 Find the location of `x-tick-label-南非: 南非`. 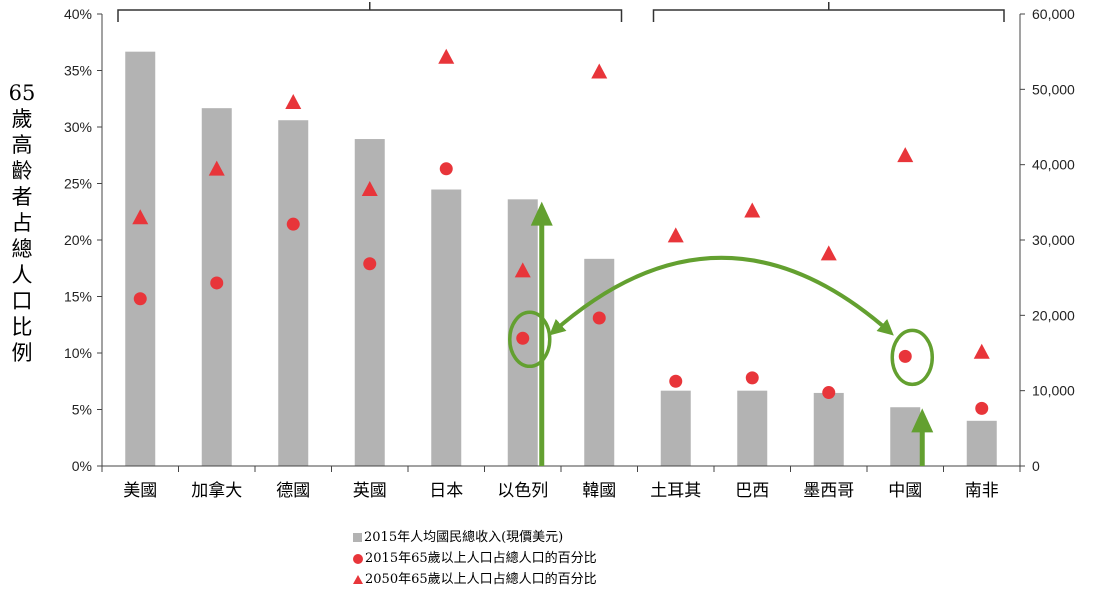

x-tick-label-南非: 南非 is located at coordinates (982, 491).